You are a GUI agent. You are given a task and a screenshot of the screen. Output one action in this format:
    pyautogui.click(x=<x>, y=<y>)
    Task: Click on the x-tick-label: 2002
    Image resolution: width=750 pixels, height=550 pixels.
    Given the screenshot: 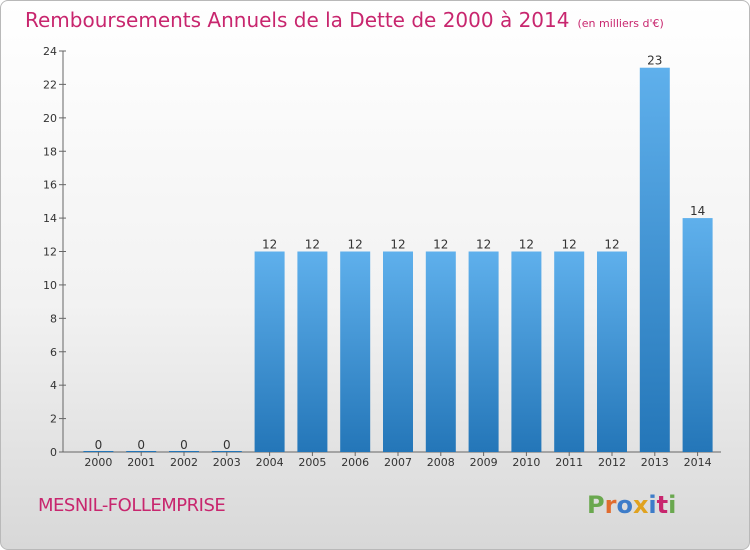 What is the action you would take?
    pyautogui.click(x=184, y=462)
    